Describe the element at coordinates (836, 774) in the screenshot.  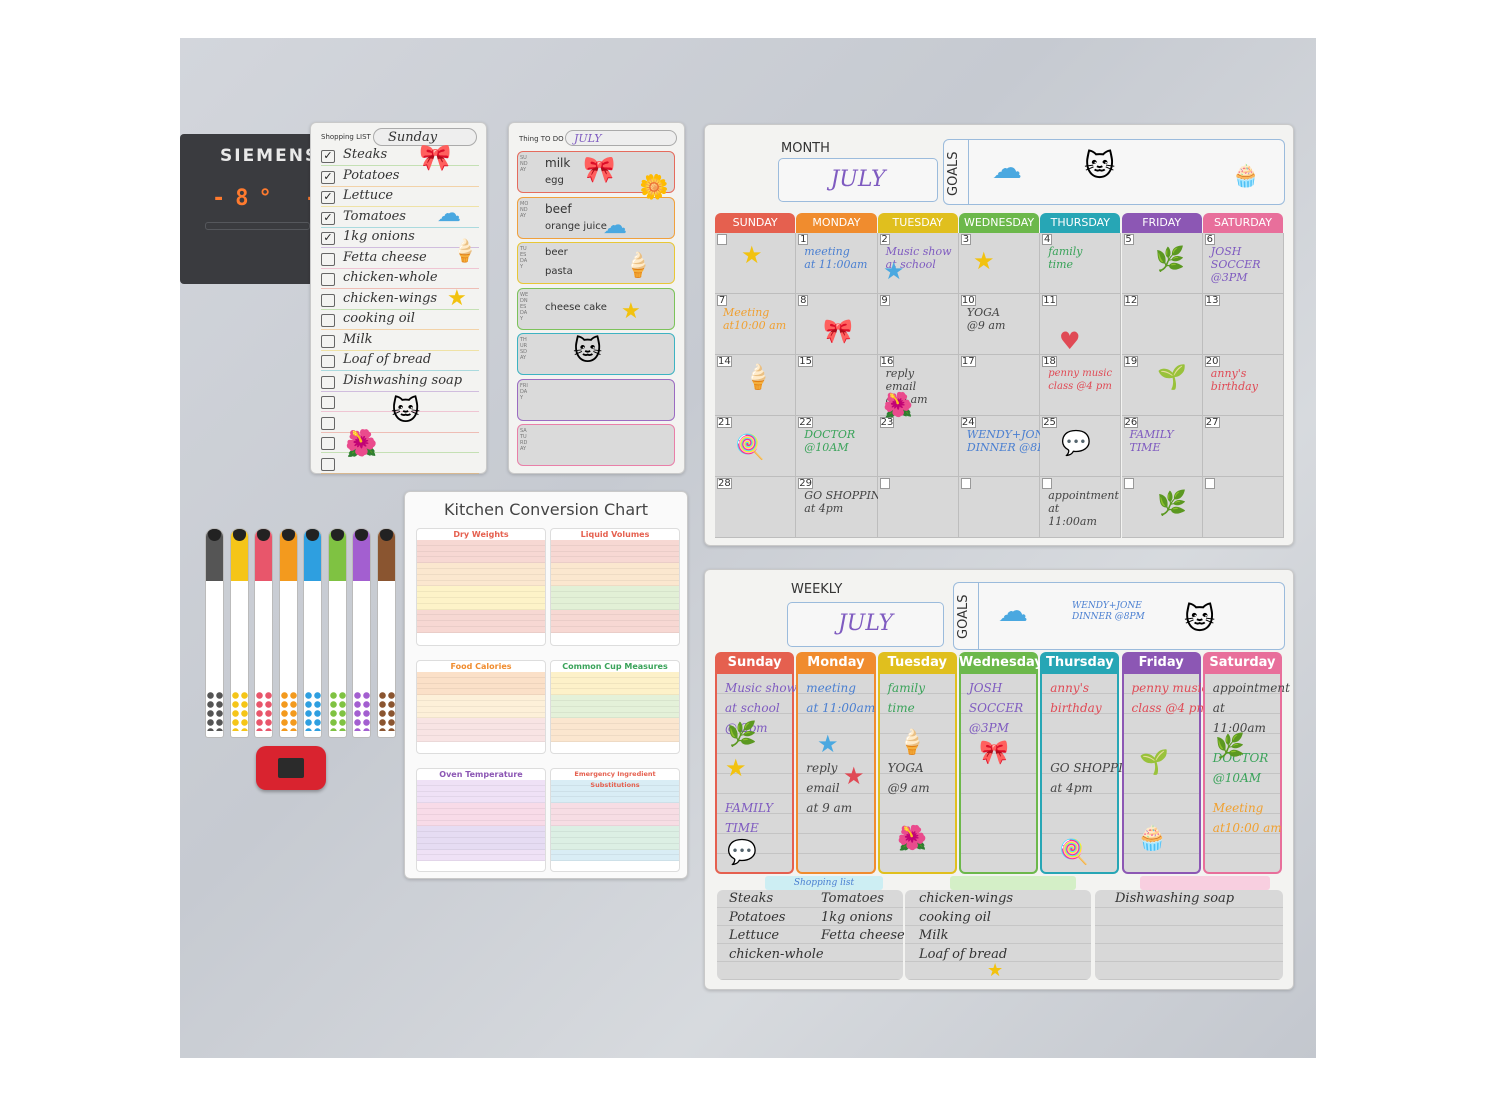
I see `week-day-column: meeting at 11:00am reply email at 9 am` at that location.